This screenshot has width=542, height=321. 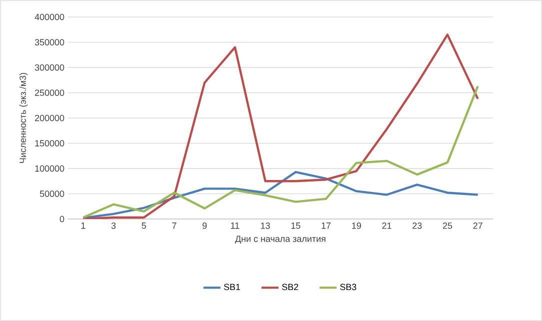 What do you see at coordinates (417, 225) in the screenshot?
I see `x-tick-label: 23` at bounding box center [417, 225].